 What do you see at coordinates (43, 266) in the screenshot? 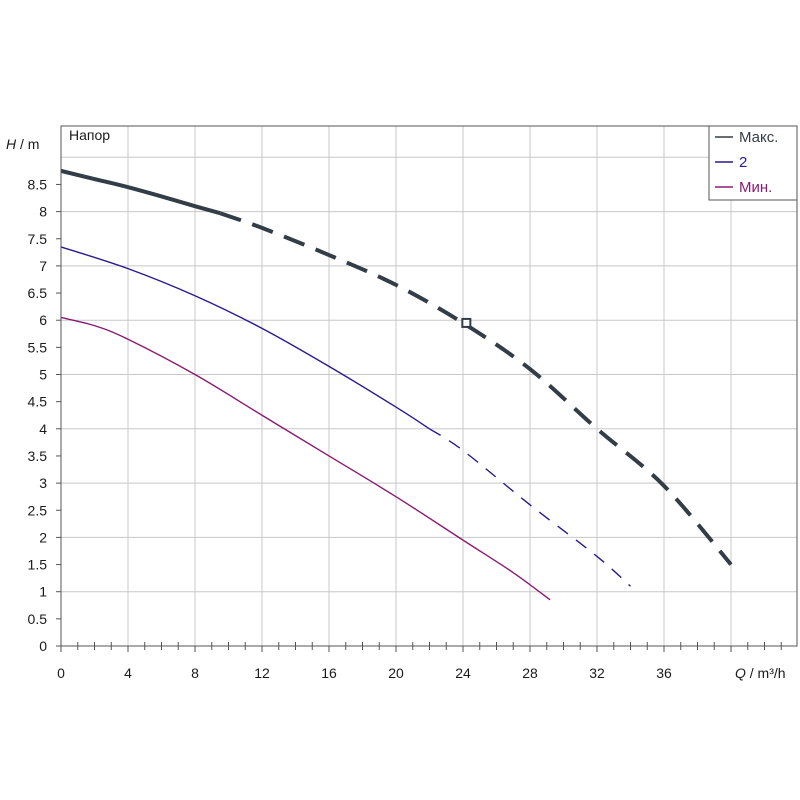
I see `y-tick-label: 7` at bounding box center [43, 266].